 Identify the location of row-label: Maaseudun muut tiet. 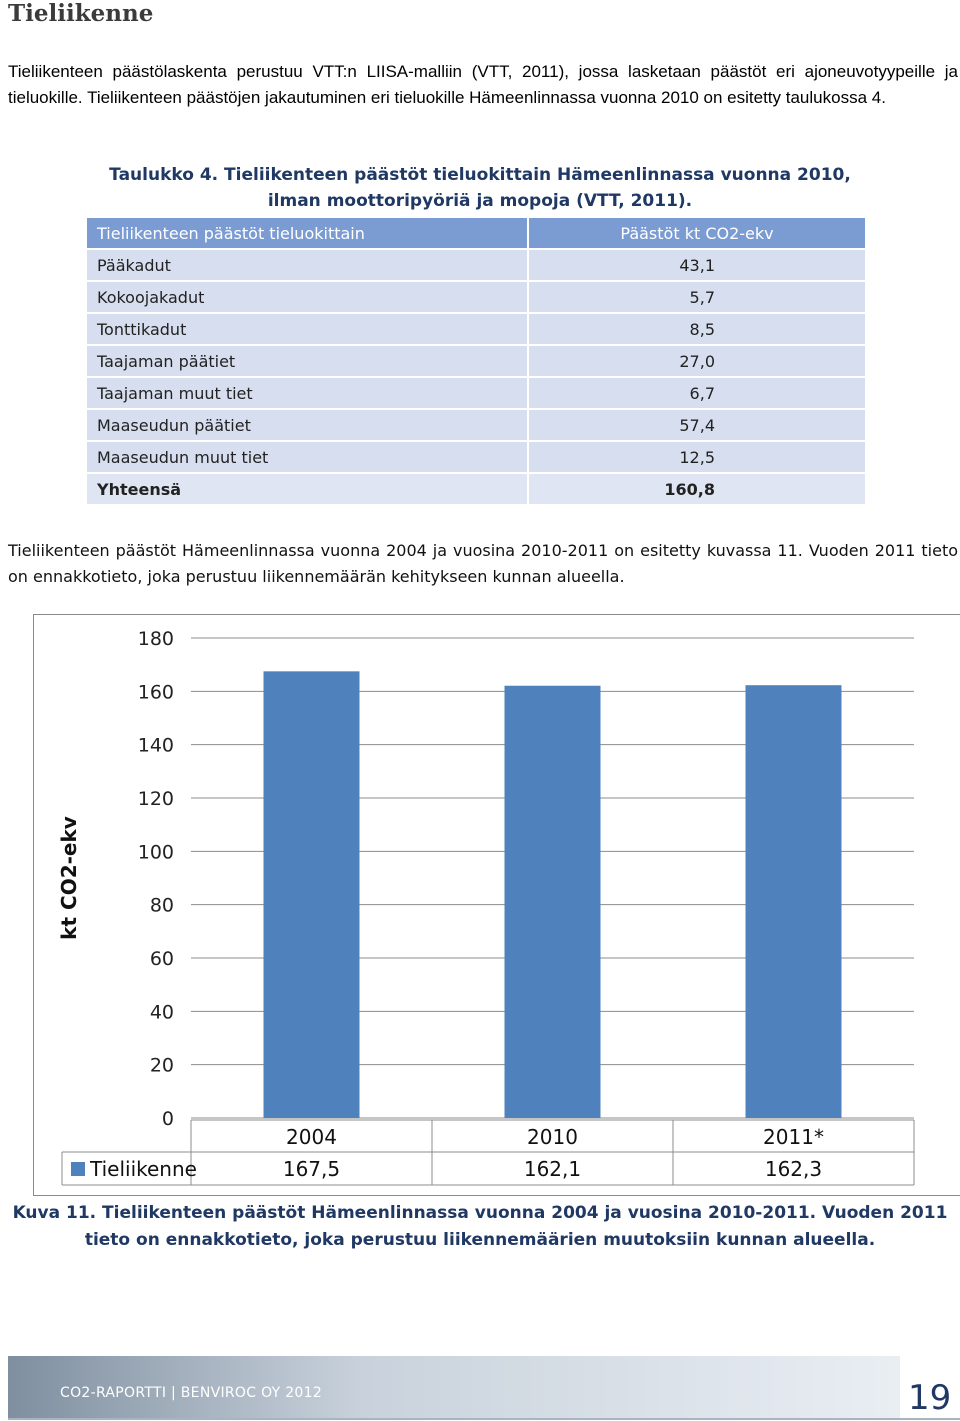
(307, 457).